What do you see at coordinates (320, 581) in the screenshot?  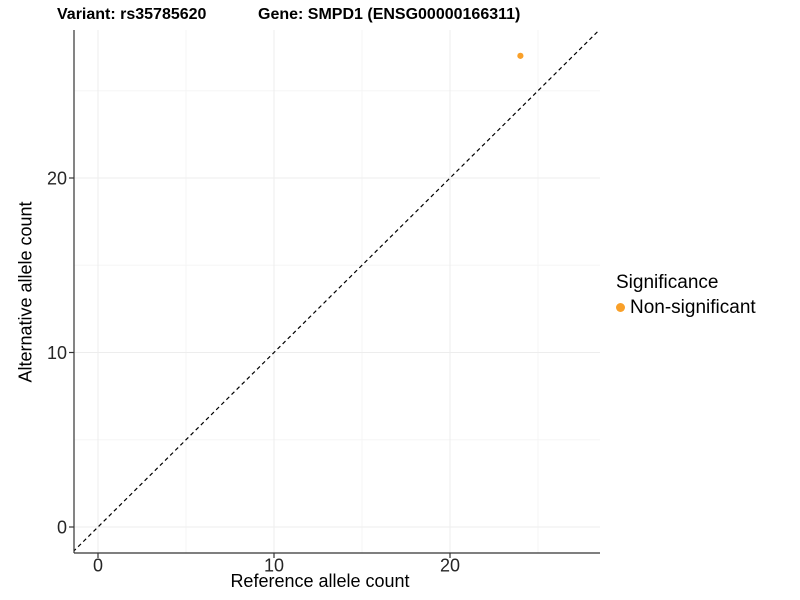 I see `x-axis-title: Reference allele count` at bounding box center [320, 581].